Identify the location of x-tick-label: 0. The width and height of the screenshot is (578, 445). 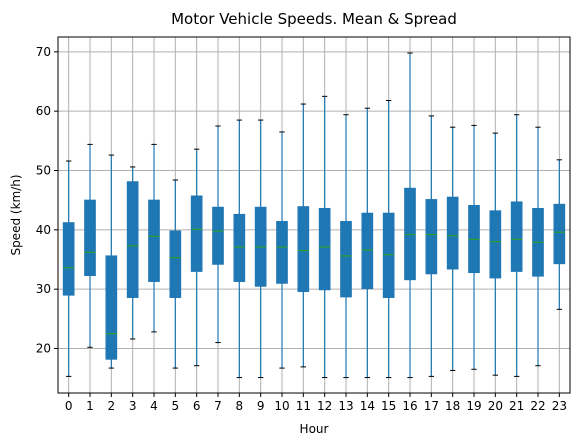
(69, 406).